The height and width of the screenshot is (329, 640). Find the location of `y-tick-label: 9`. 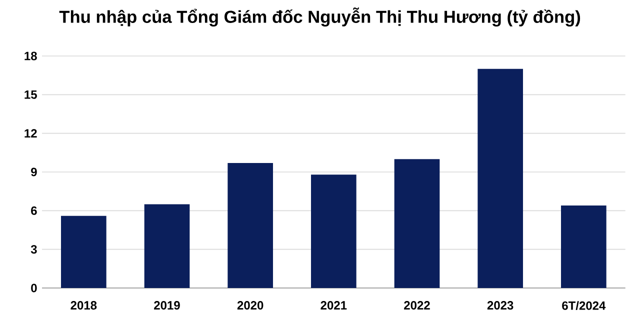

y-tick-label: 9 is located at coordinates (34, 172).